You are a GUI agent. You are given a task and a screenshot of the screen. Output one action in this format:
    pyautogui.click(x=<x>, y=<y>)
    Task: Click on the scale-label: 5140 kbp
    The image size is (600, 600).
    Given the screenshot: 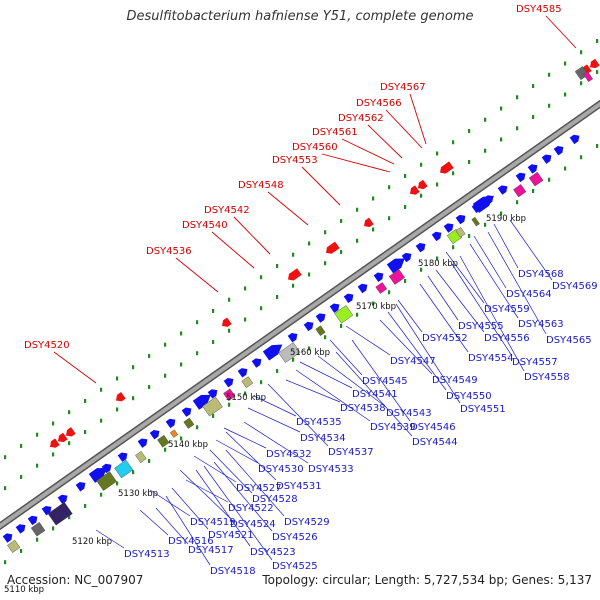 What is the action you would take?
    pyautogui.click(x=188, y=445)
    